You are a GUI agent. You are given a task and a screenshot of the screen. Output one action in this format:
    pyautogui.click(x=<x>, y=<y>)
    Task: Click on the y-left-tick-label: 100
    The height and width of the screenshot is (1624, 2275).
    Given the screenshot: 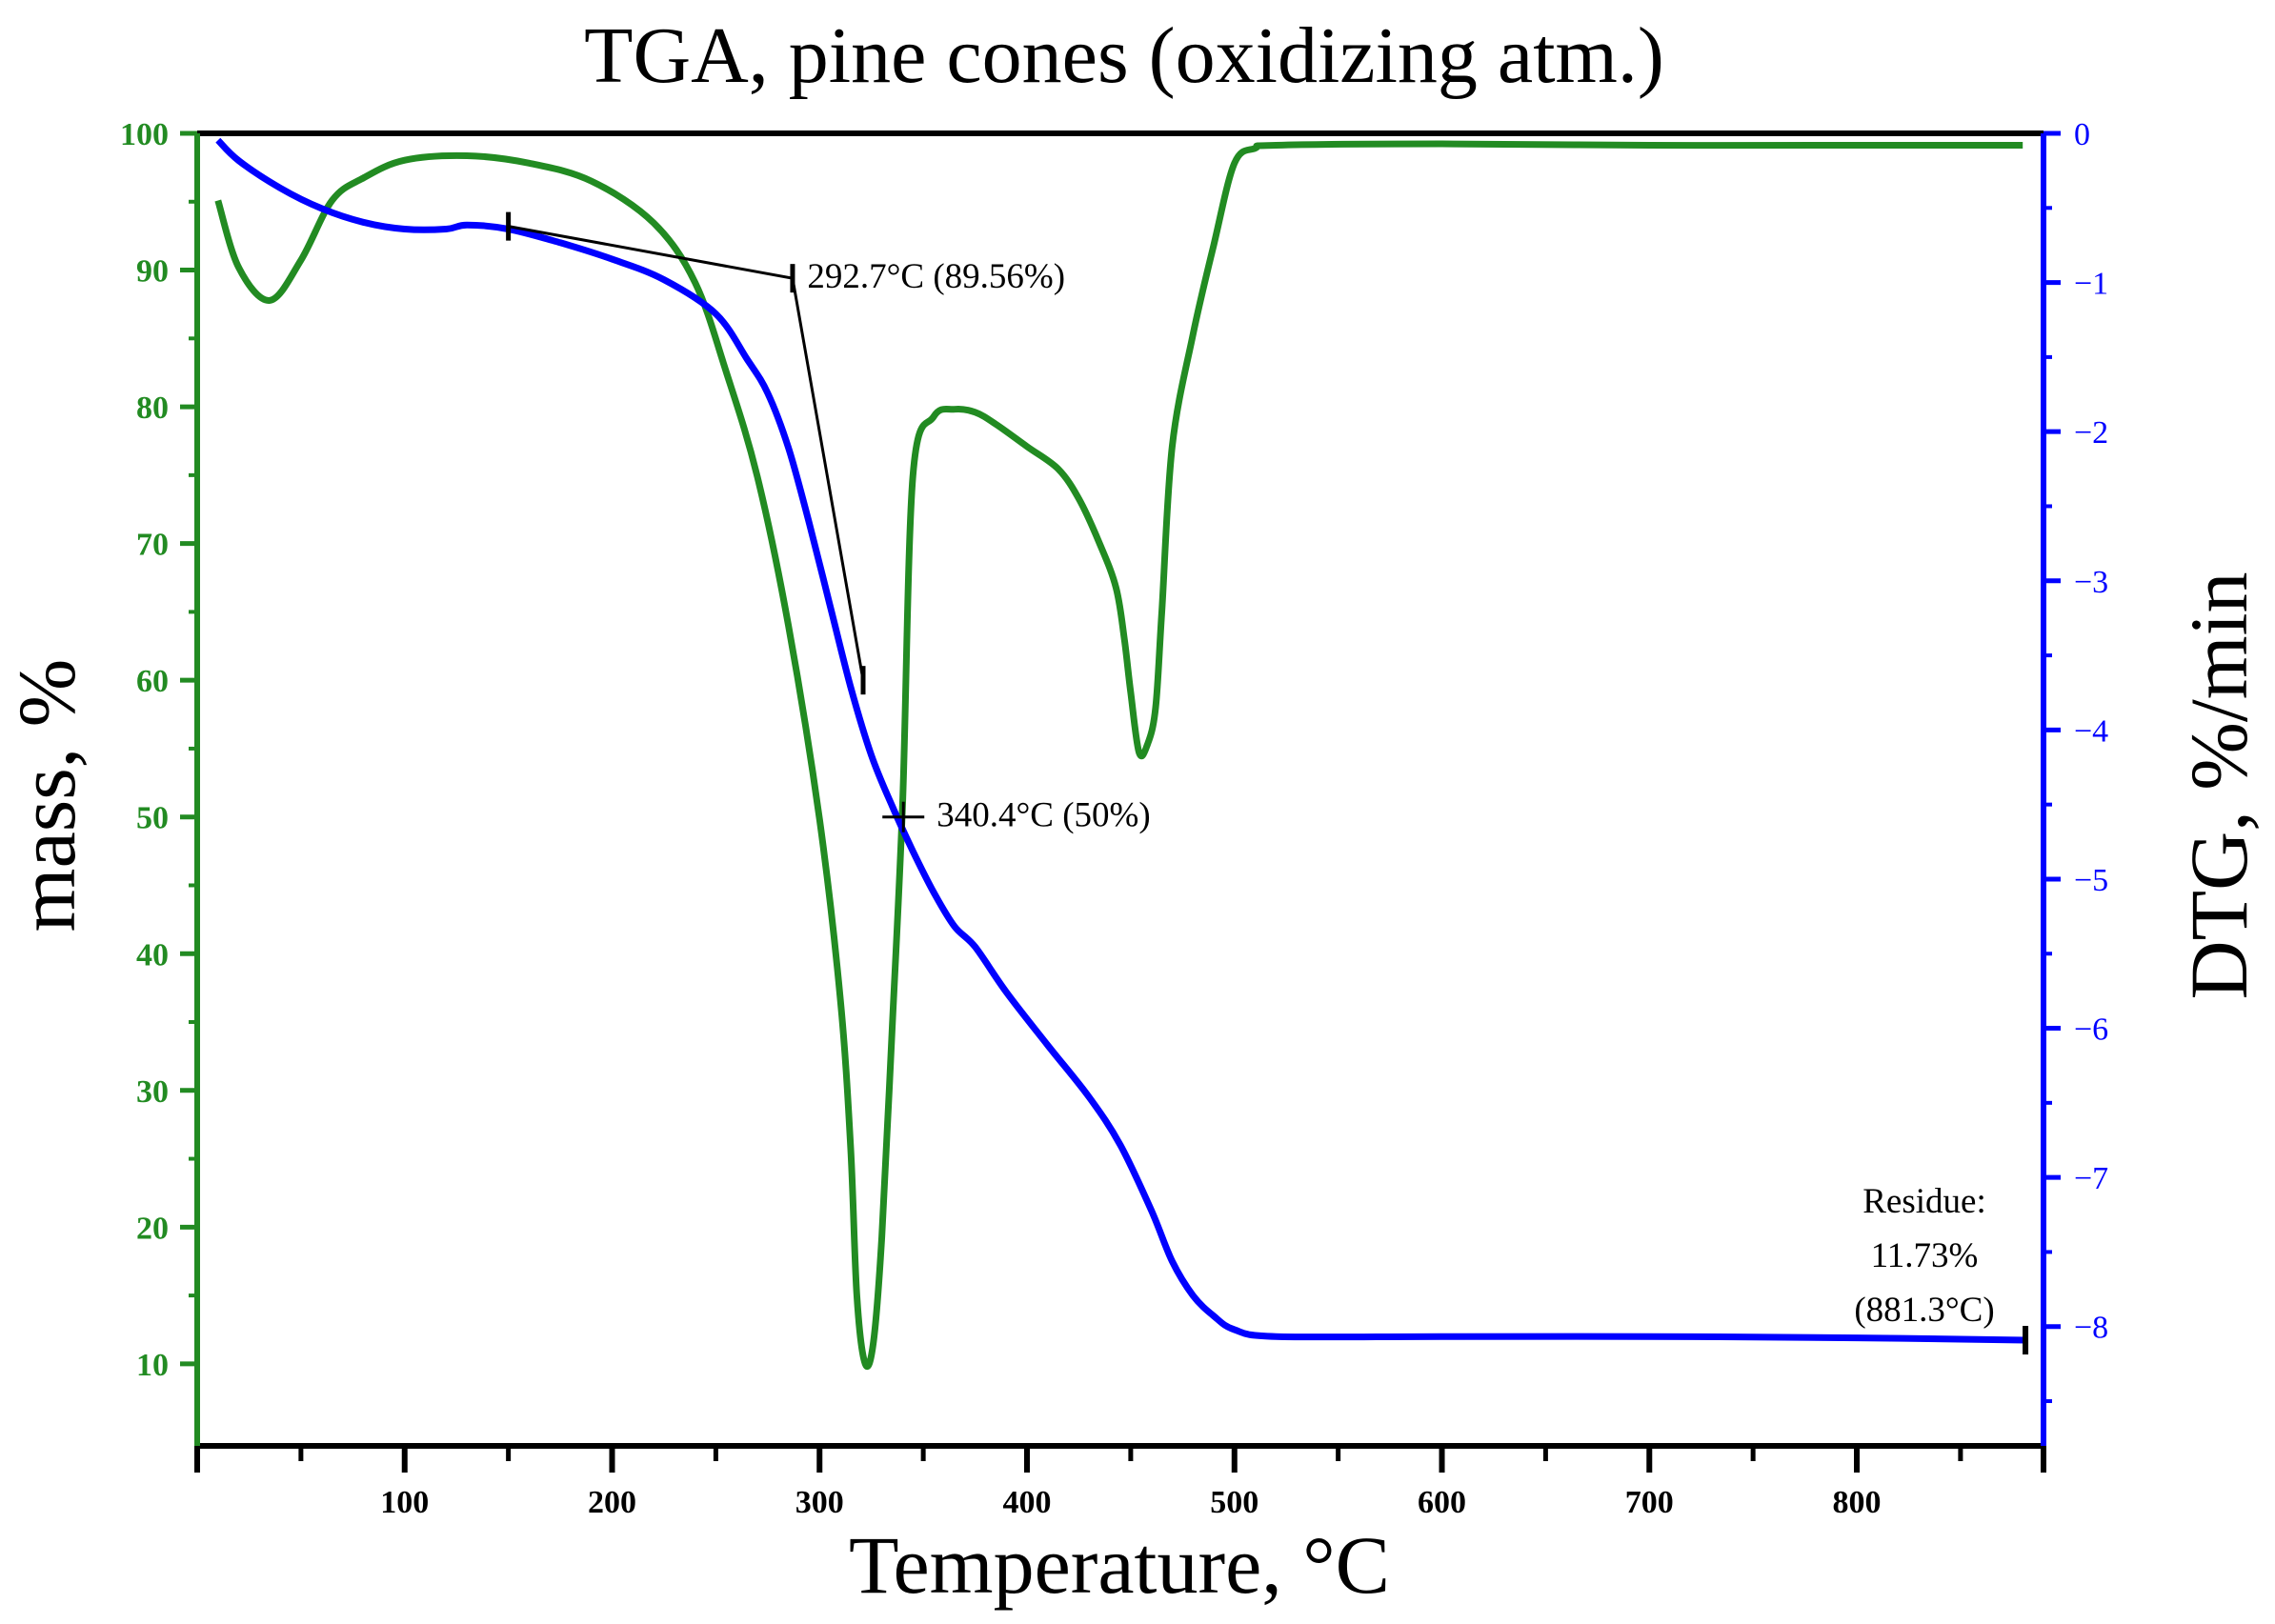 What is the action you would take?
    pyautogui.click(x=144, y=134)
    